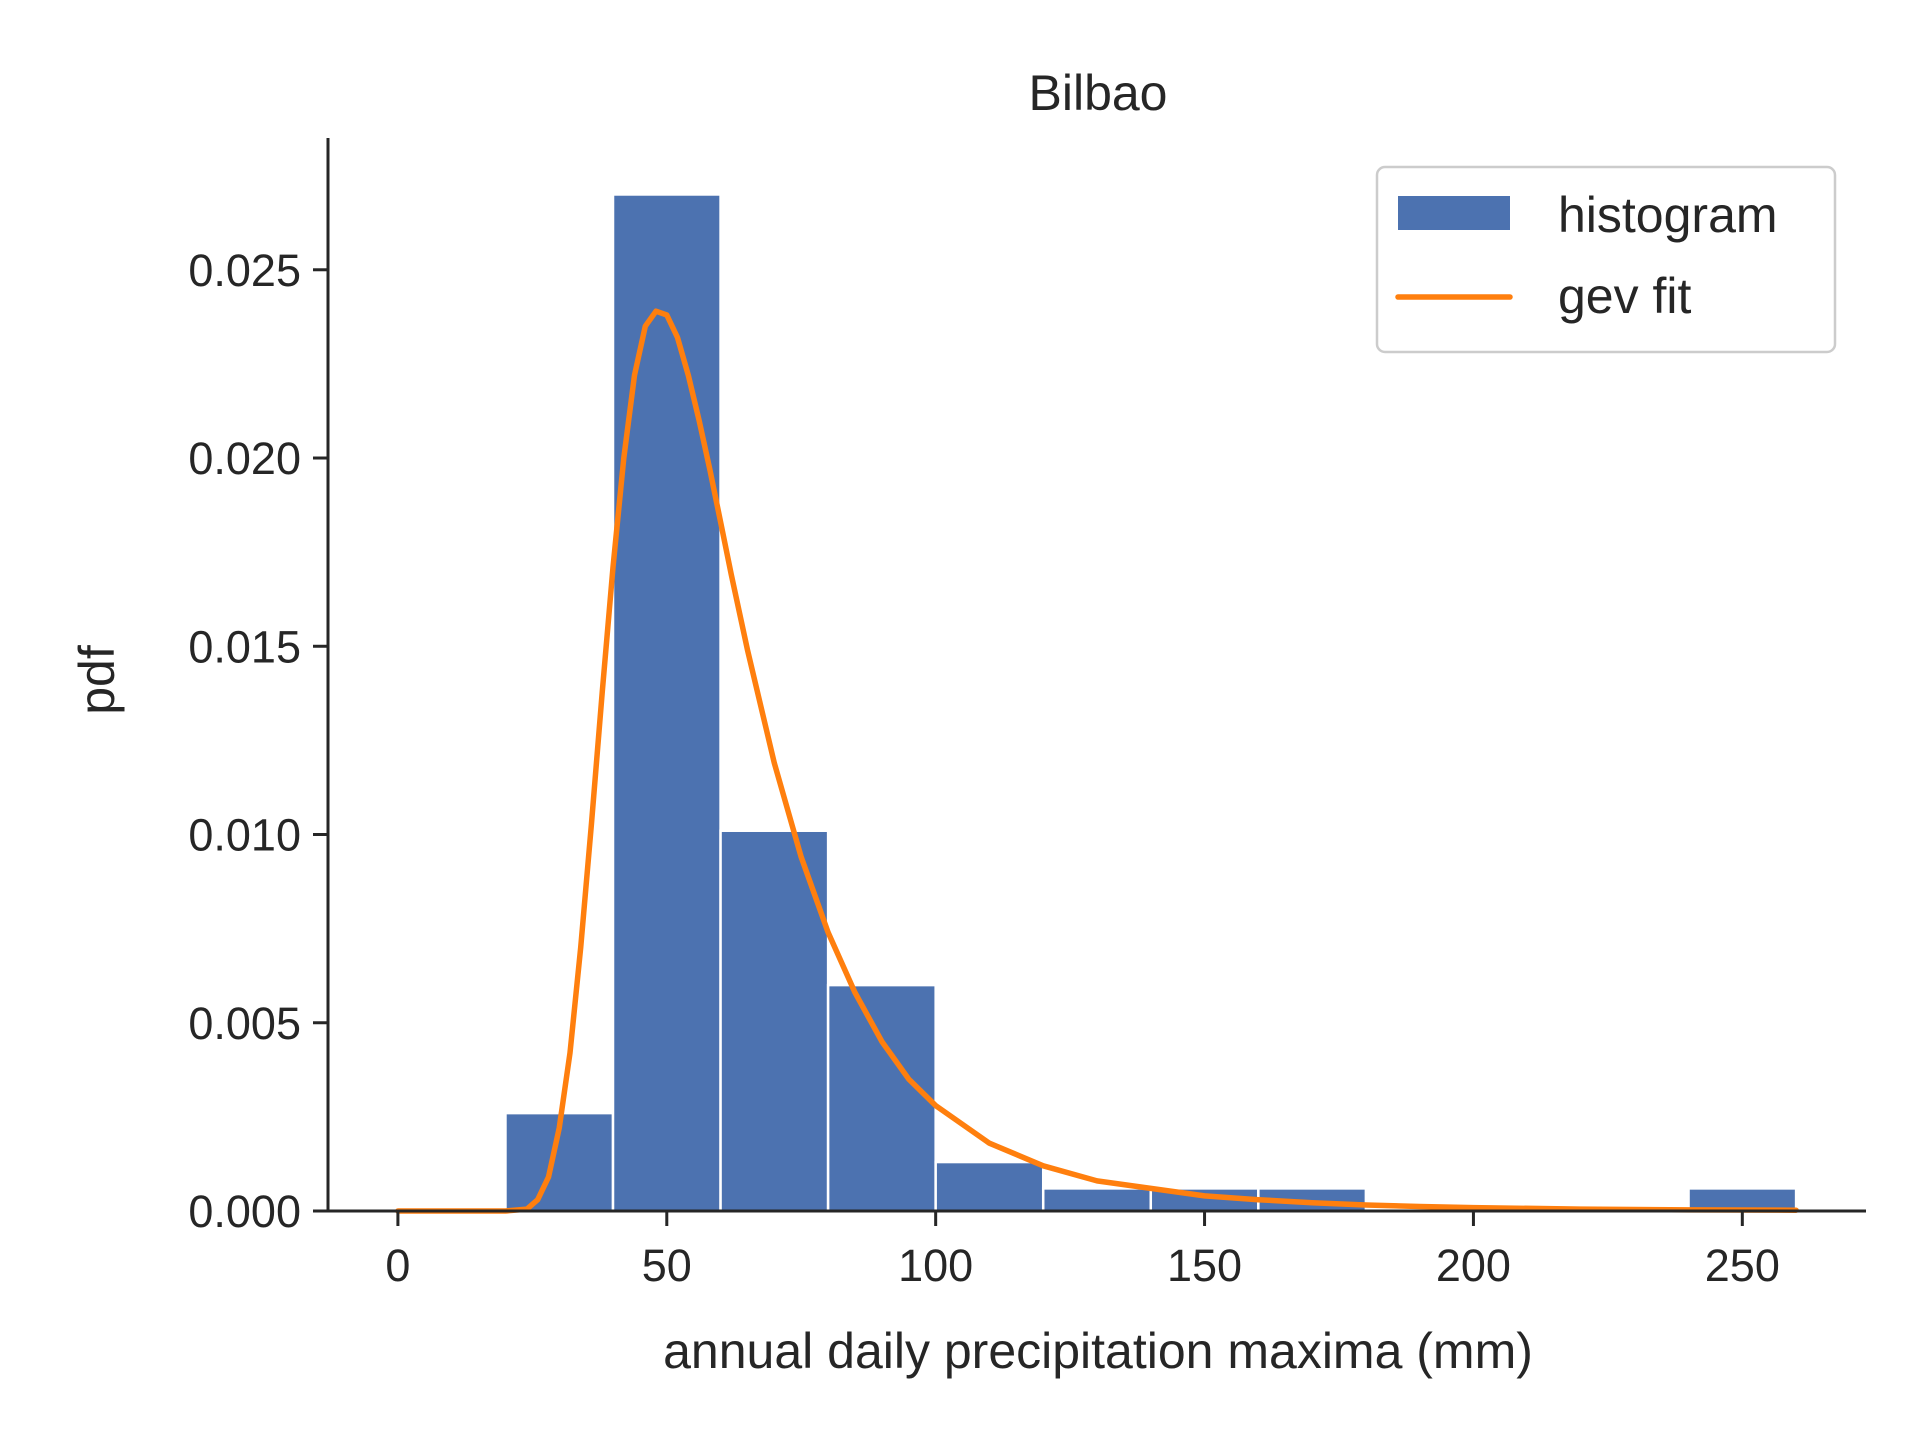  Describe the element at coordinates (97, 680) in the screenshot. I see `y-axis-label: pdf` at that location.